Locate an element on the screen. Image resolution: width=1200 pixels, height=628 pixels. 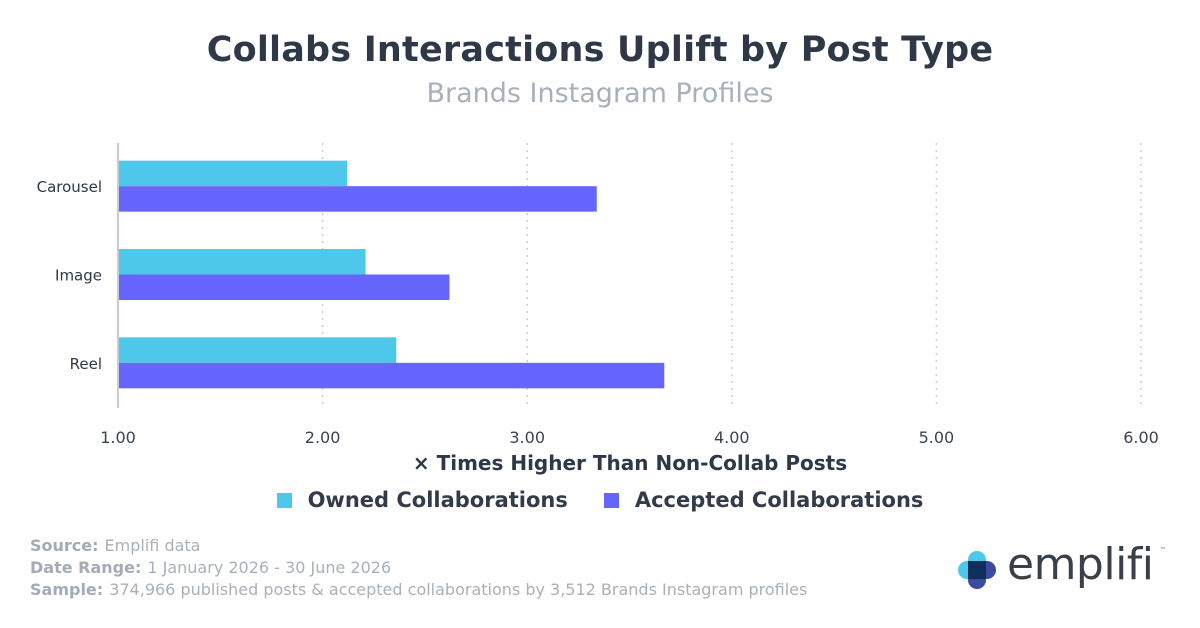
date-range-line: Date Range: 1 January 2026 - 30 June 2026 is located at coordinates (418, 568).